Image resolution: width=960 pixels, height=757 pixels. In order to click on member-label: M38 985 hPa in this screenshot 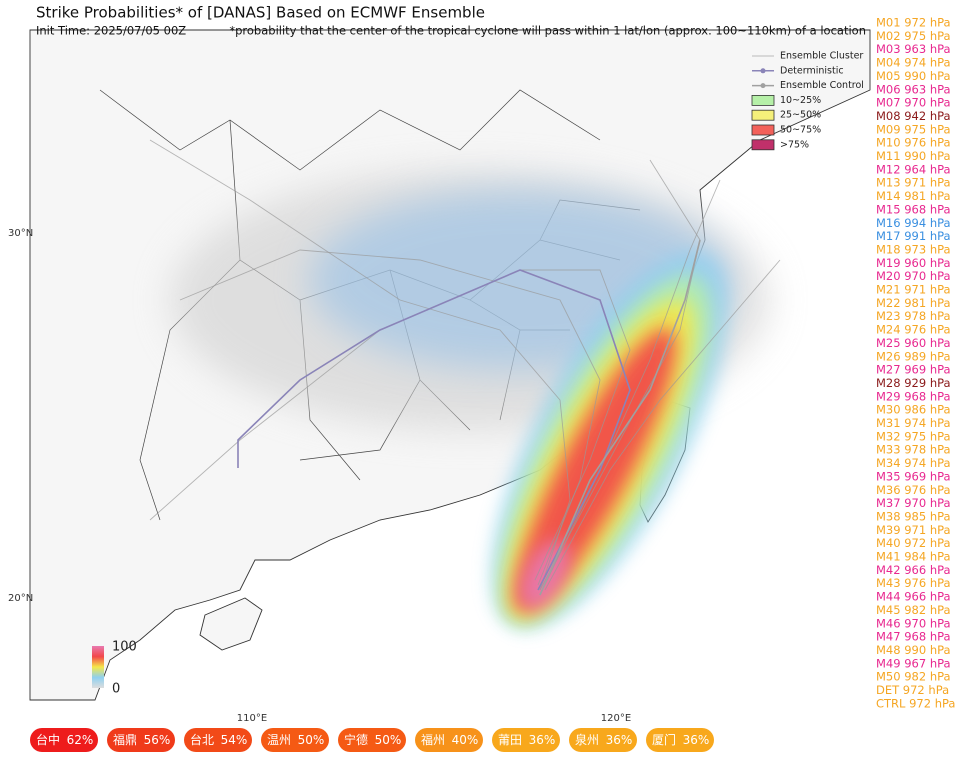, I will do `click(913, 516)`.